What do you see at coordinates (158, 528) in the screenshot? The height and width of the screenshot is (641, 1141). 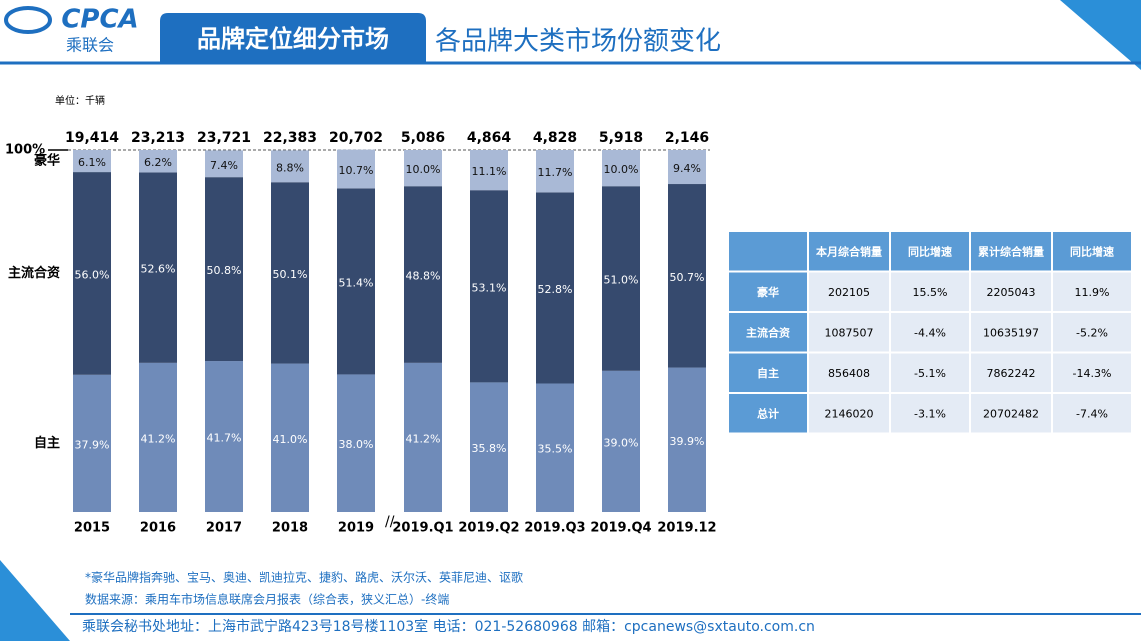 I see `x-tick-label: 2016` at bounding box center [158, 528].